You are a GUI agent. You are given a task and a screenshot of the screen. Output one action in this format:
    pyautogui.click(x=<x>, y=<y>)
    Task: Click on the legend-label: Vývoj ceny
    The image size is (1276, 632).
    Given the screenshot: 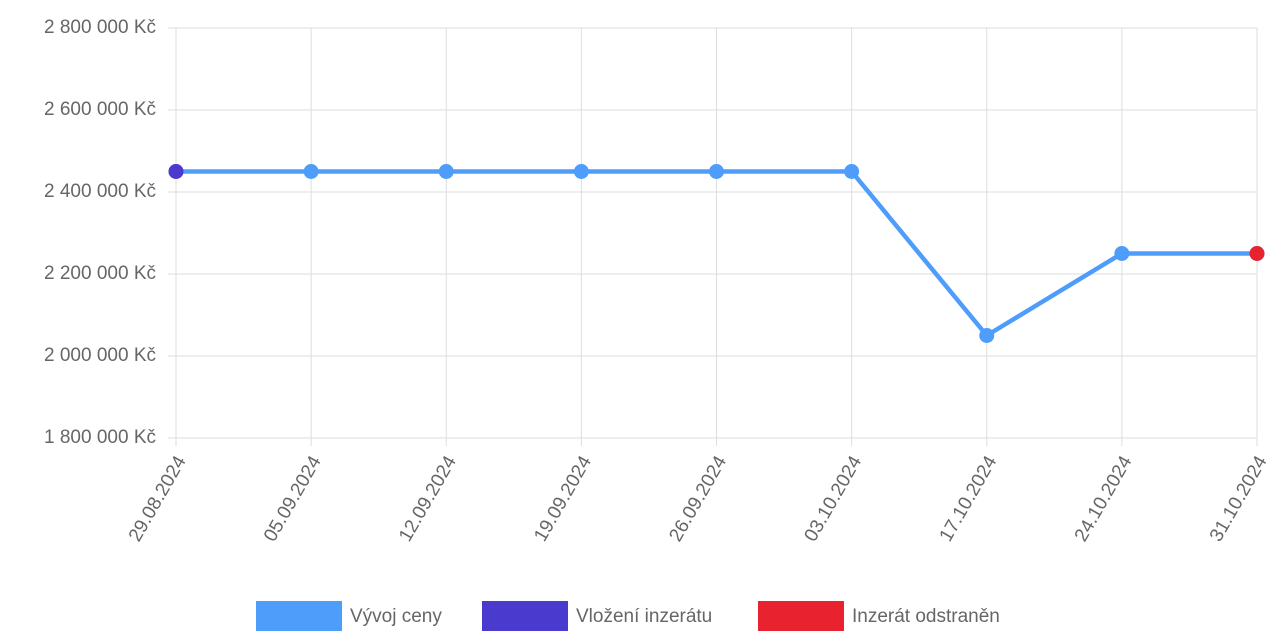 What is the action you would take?
    pyautogui.click(x=396, y=616)
    